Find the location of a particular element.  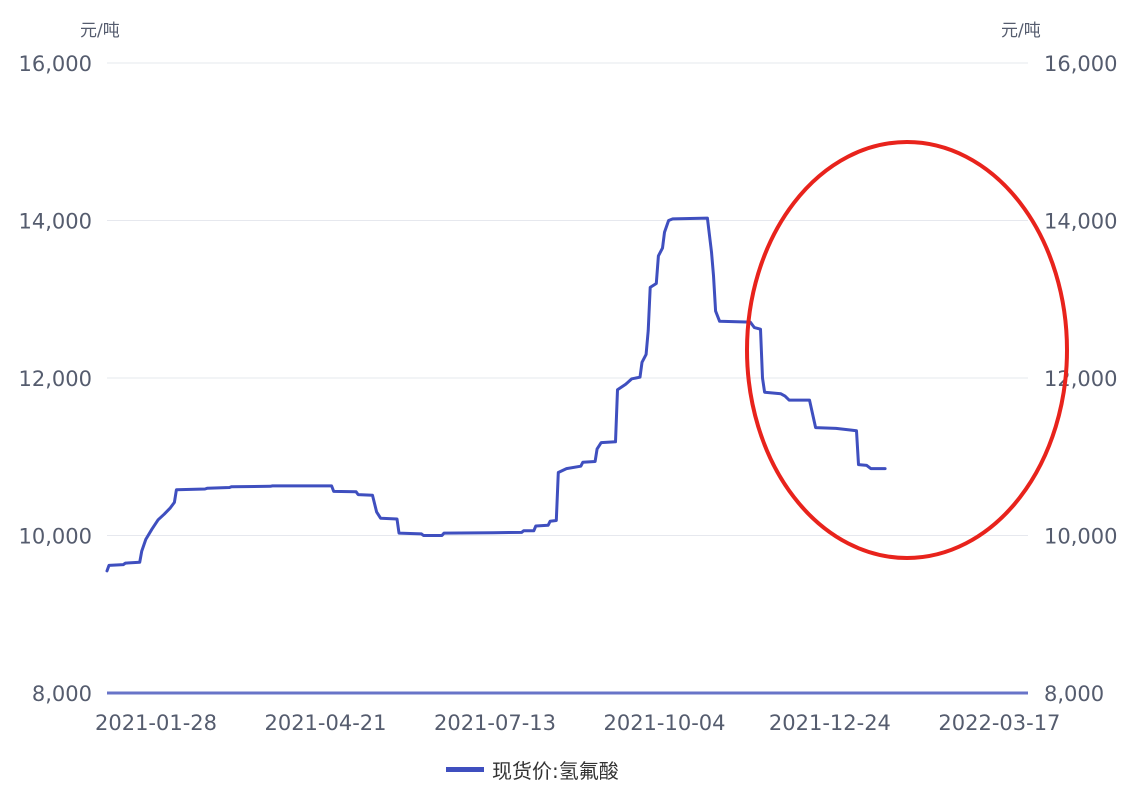

y-axis-left: 8,000 10,000 12,000 14,000 16,000 is located at coordinates (55, 379).